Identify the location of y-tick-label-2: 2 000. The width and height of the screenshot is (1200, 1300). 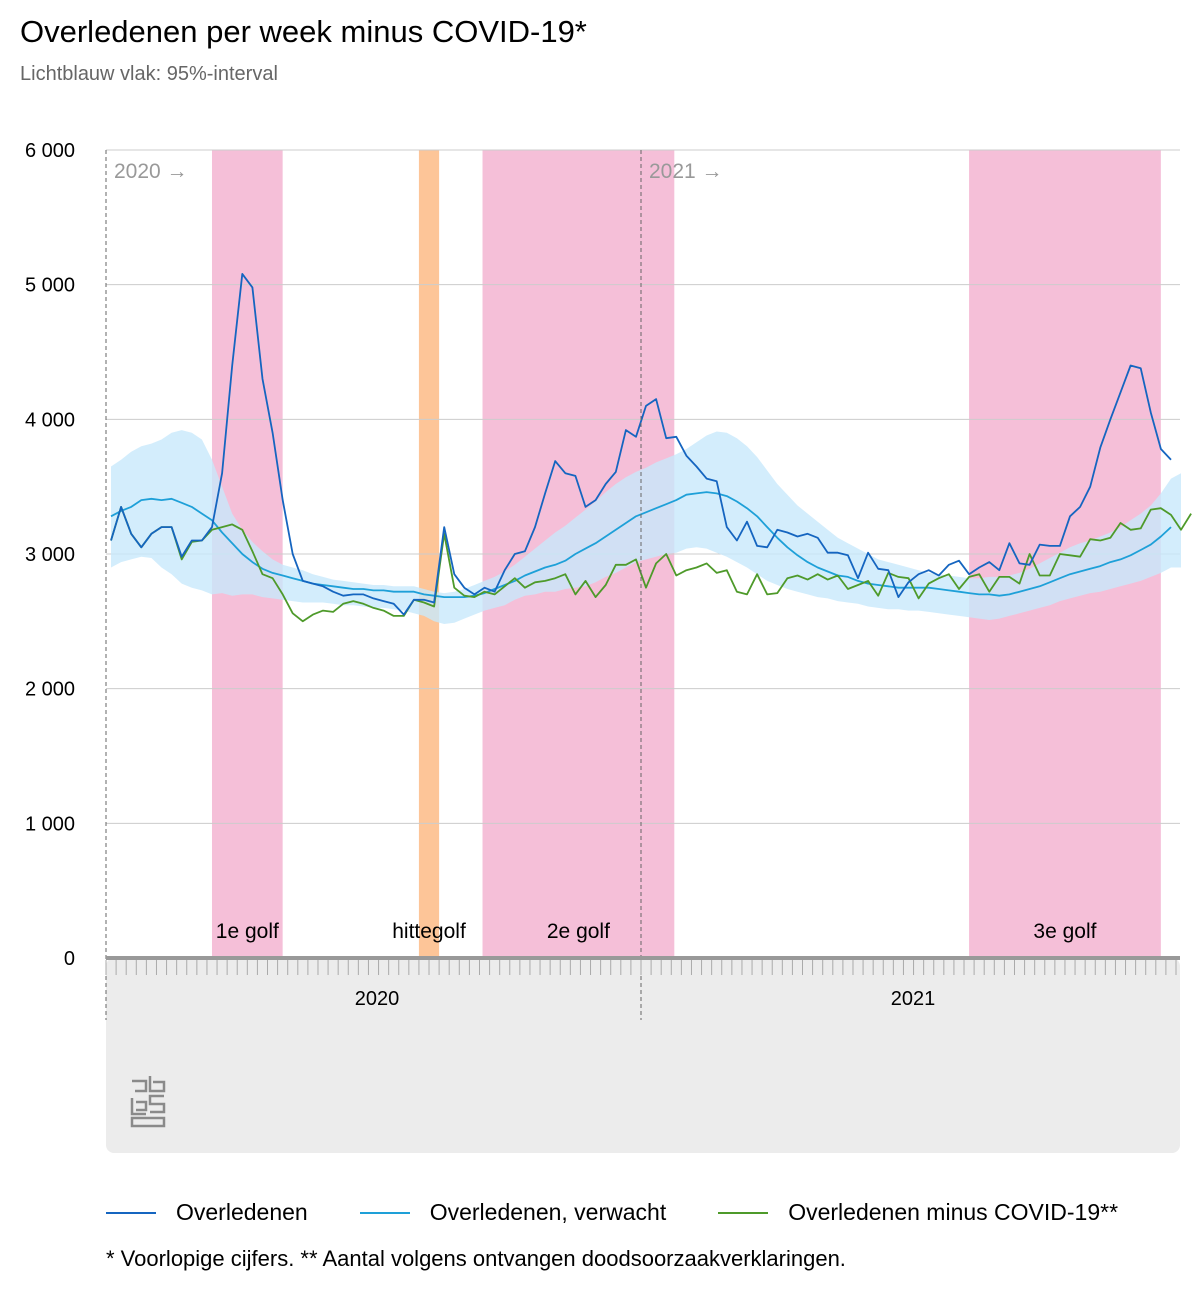
(50, 690).